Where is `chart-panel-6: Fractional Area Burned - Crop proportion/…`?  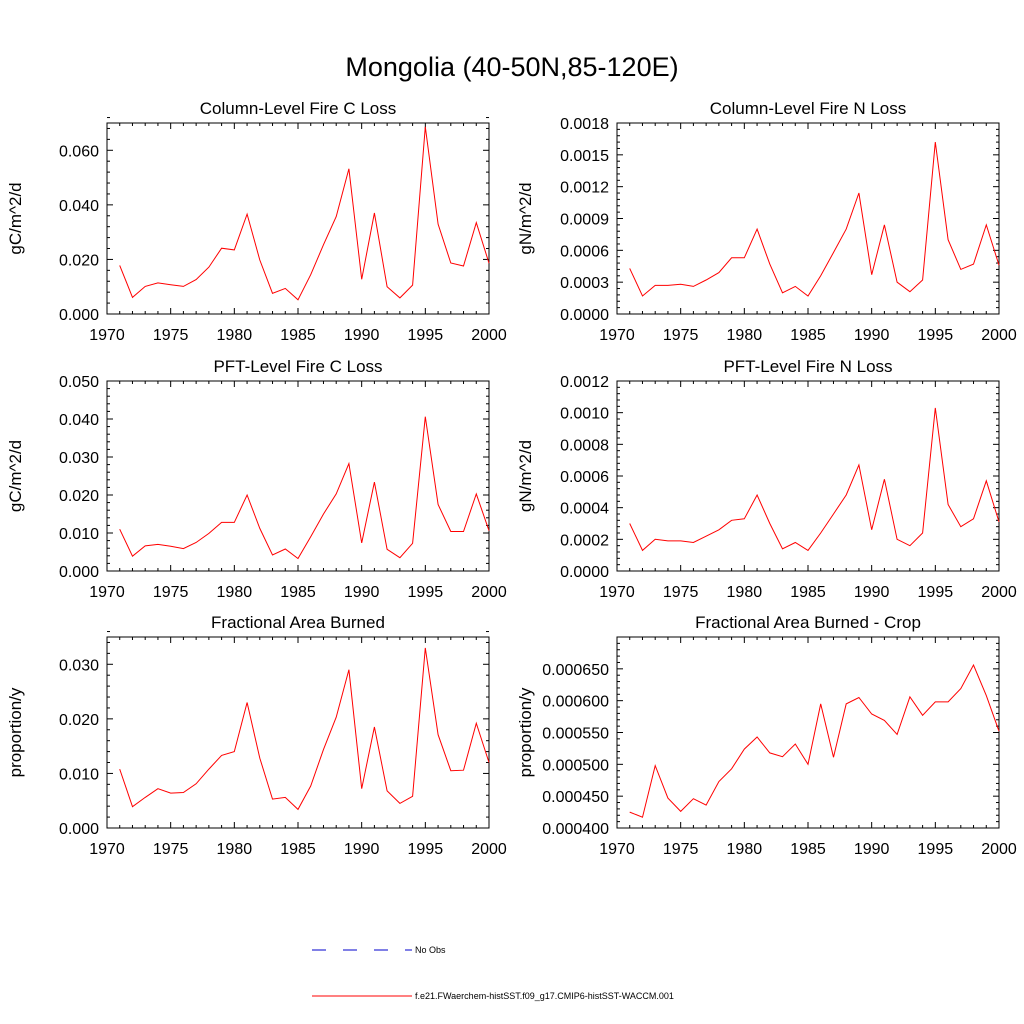 chart-panel-6: Fractional Area Burned - Crop proportion/… is located at coordinates (766, 735).